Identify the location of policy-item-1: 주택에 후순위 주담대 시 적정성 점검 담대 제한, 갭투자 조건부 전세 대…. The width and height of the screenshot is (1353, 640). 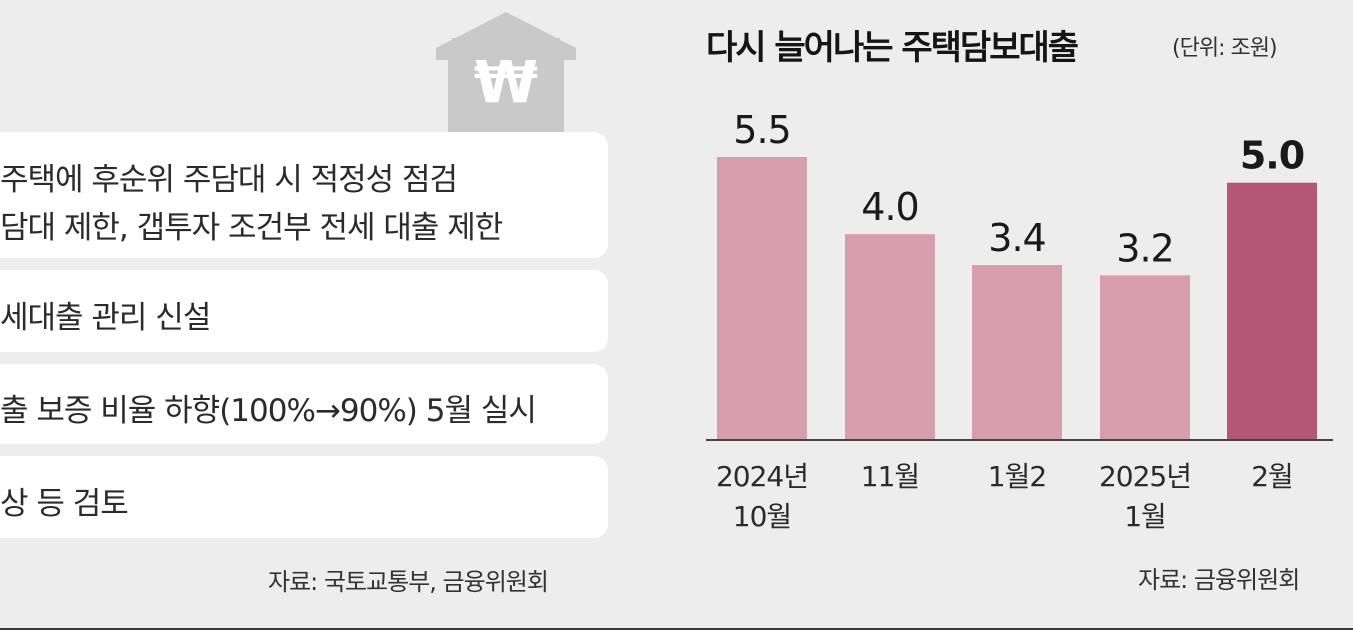
(304, 195).